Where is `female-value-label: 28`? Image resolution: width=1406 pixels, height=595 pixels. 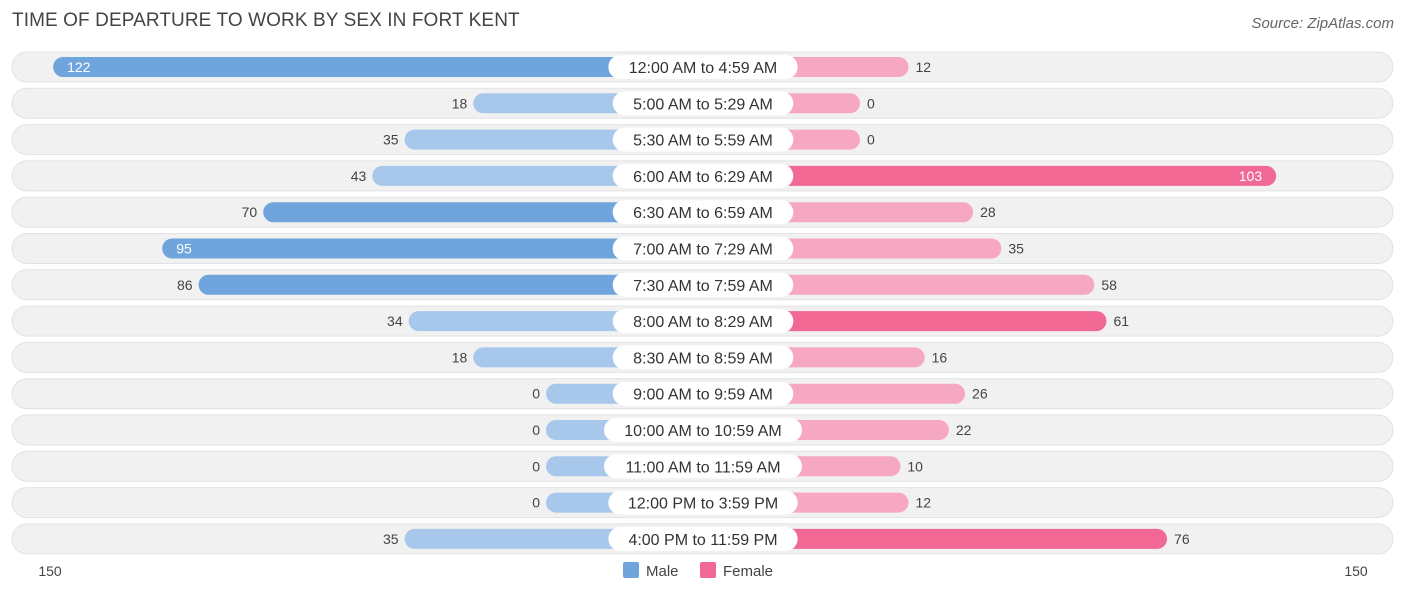 female-value-label: 28 is located at coordinates (988, 212).